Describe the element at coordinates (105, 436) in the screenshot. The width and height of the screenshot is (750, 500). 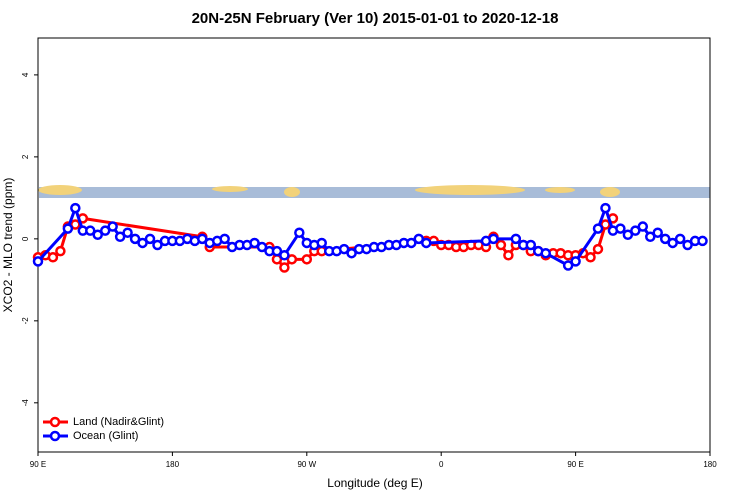
I see `legend-label: Ocean (Glint)` at that location.